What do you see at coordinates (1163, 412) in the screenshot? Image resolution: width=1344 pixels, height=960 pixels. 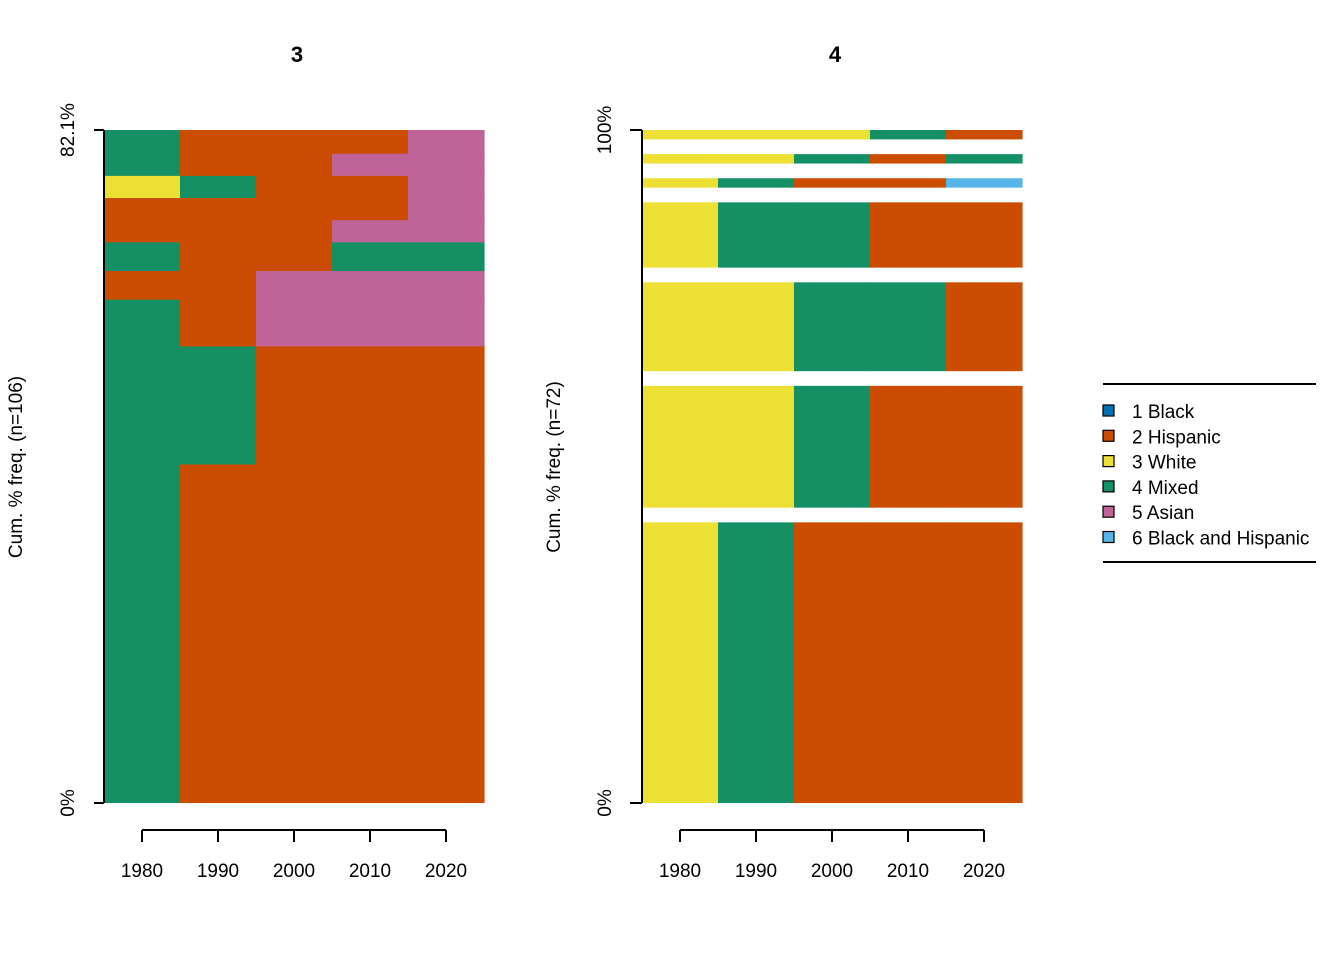 I see `legend-label: 1 Black` at bounding box center [1163, 412].